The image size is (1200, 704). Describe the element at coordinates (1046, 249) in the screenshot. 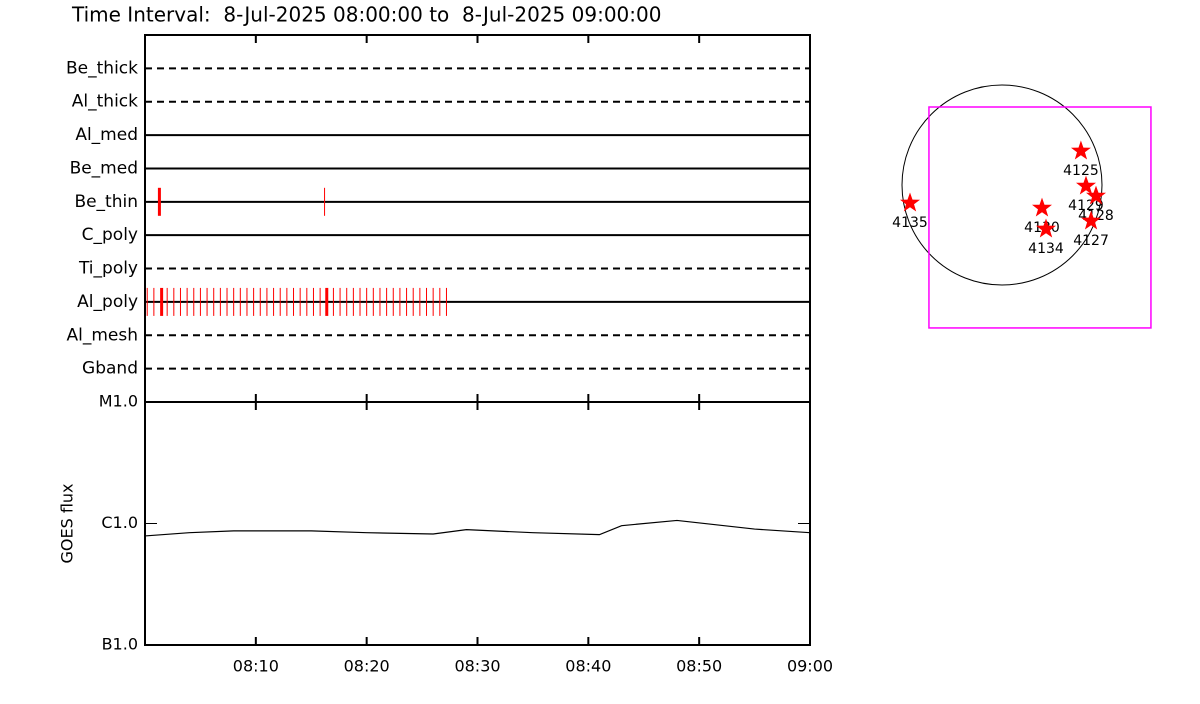

I see `region-label: 4134` at that location.